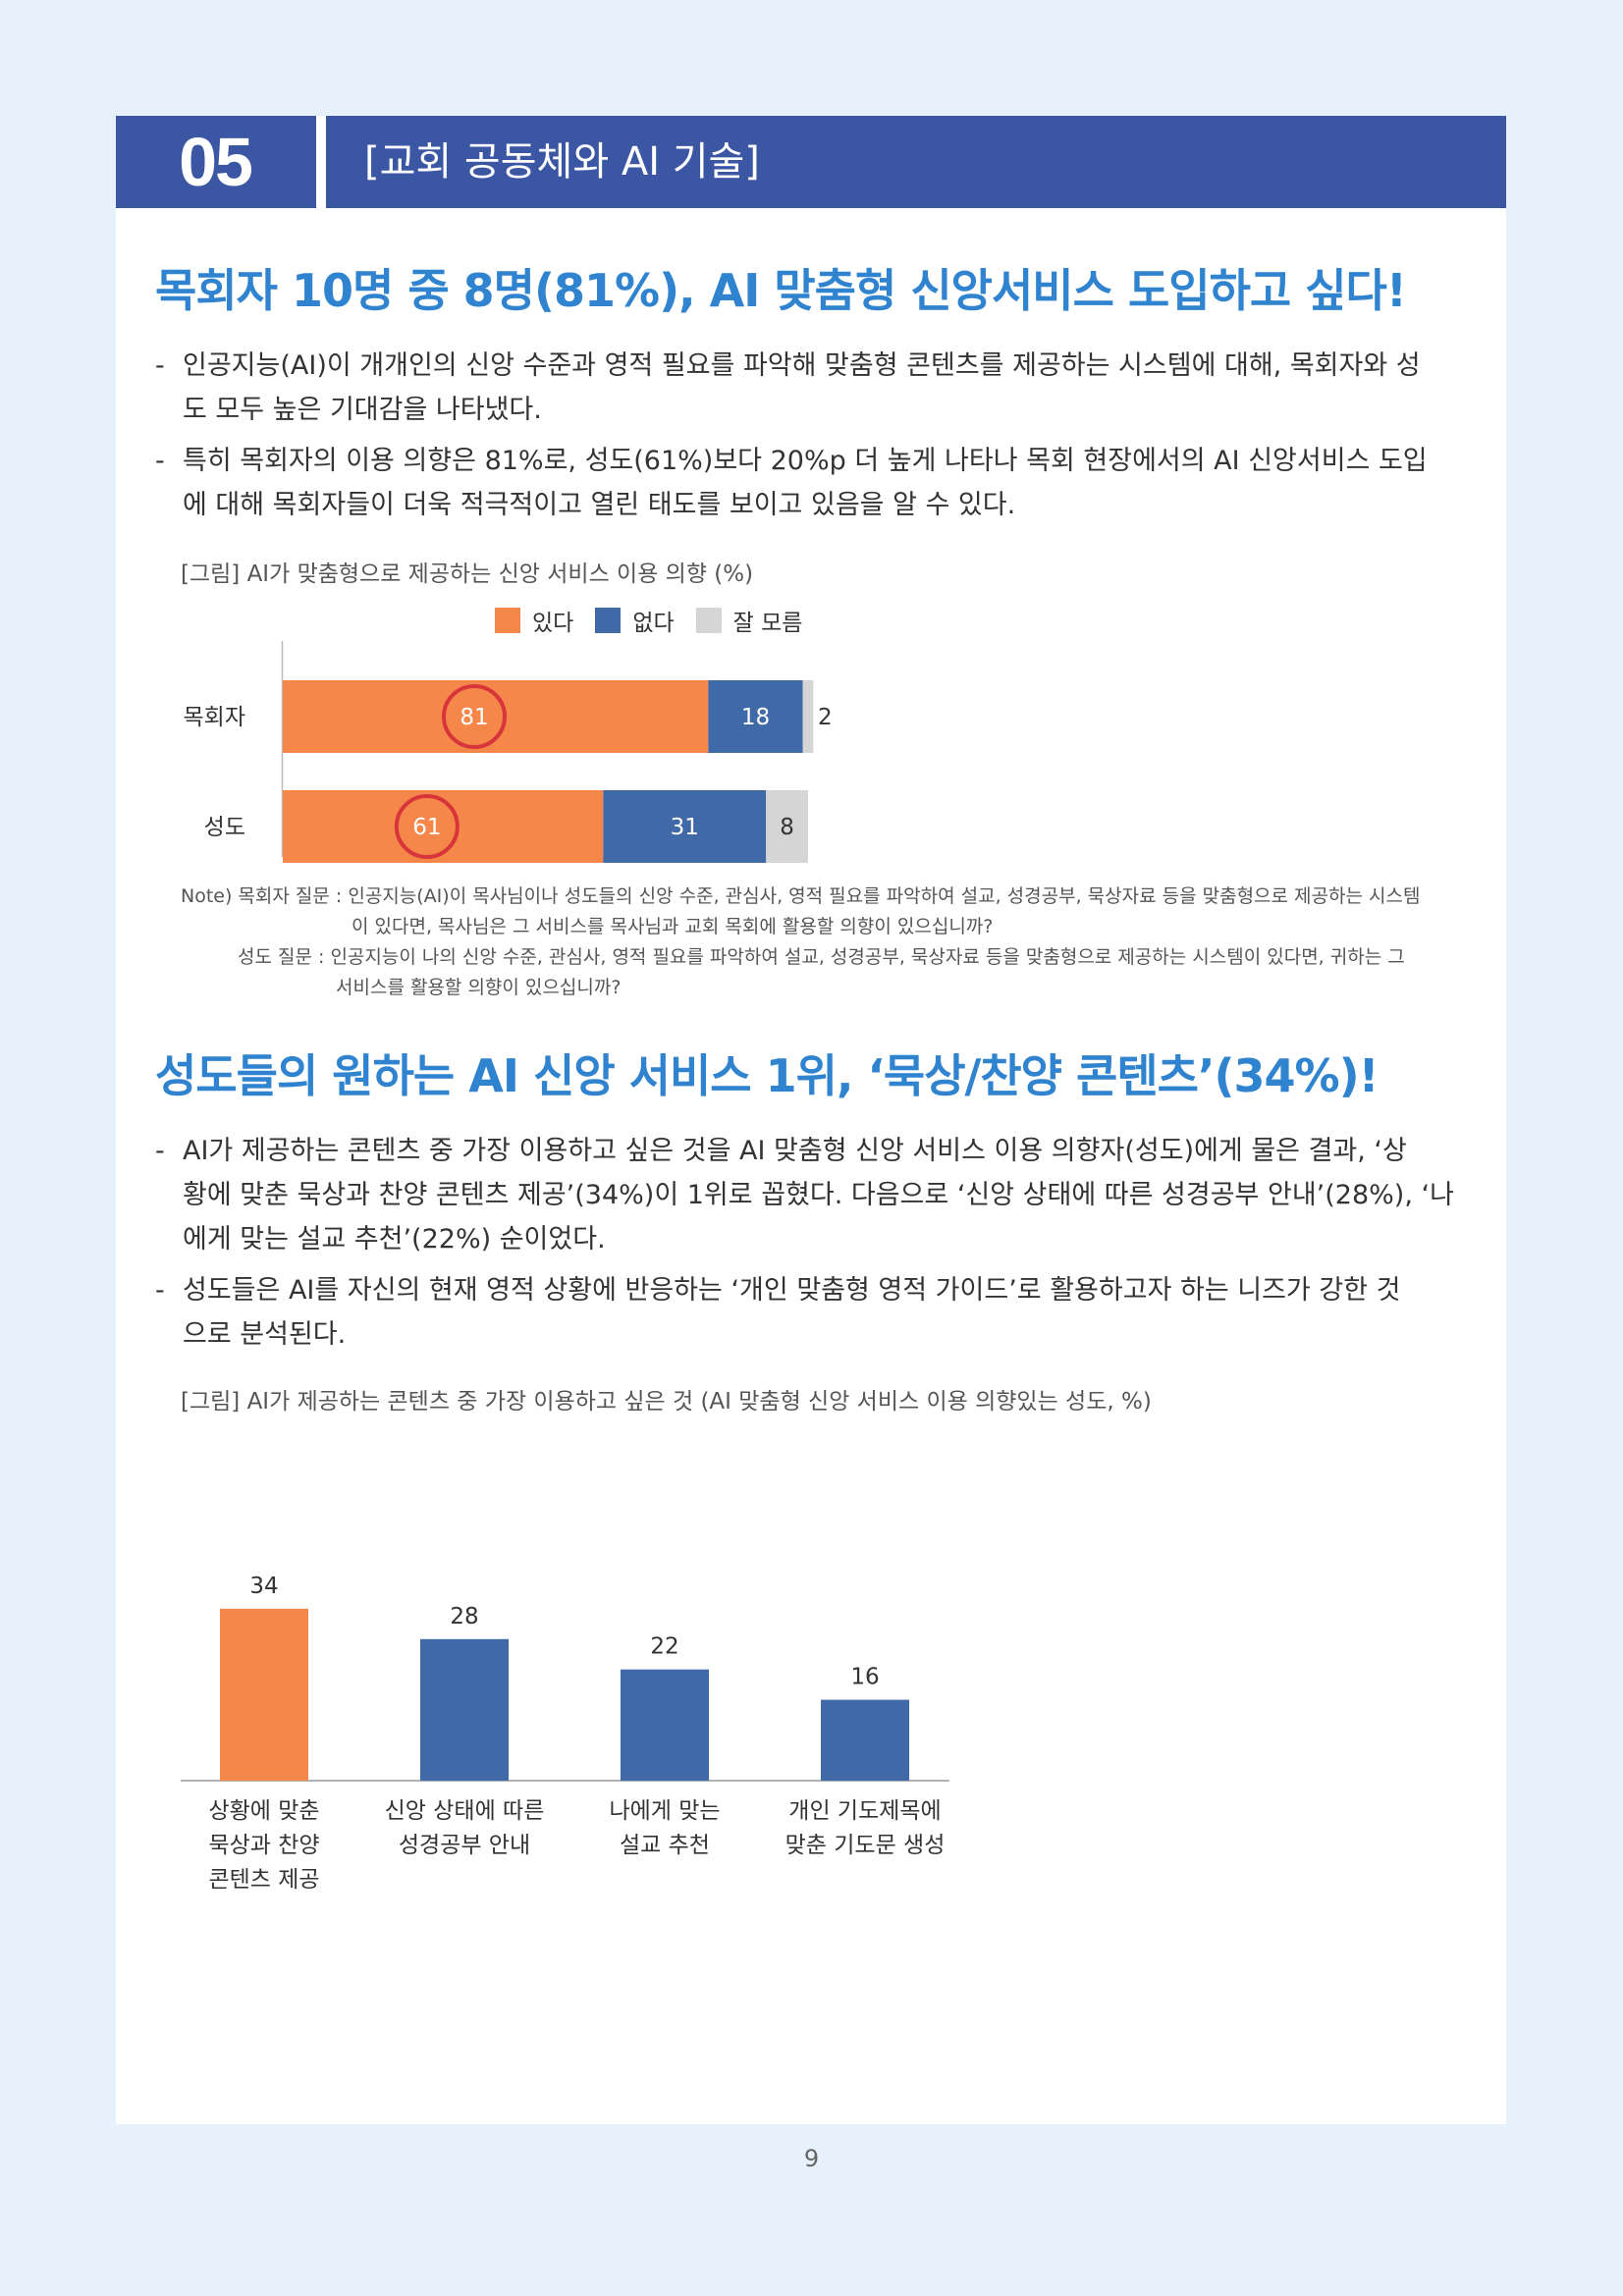  Describe the element at coordinates (215, 718) in the screenshot. I see `category-label: 목회자` at that location.